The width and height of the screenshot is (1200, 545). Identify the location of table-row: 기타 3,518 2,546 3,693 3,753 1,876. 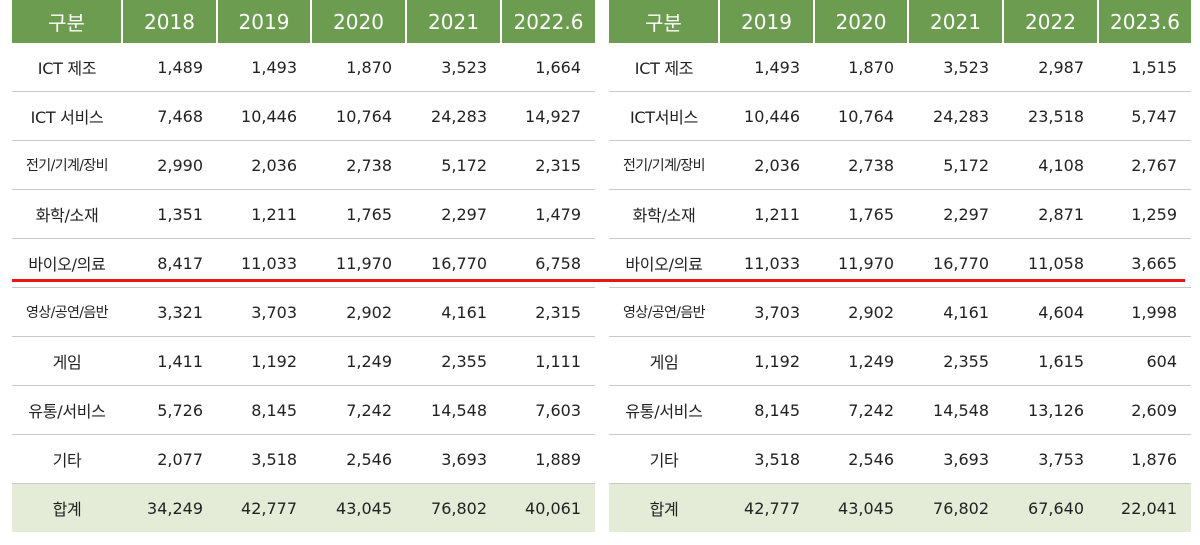
(900, 459).